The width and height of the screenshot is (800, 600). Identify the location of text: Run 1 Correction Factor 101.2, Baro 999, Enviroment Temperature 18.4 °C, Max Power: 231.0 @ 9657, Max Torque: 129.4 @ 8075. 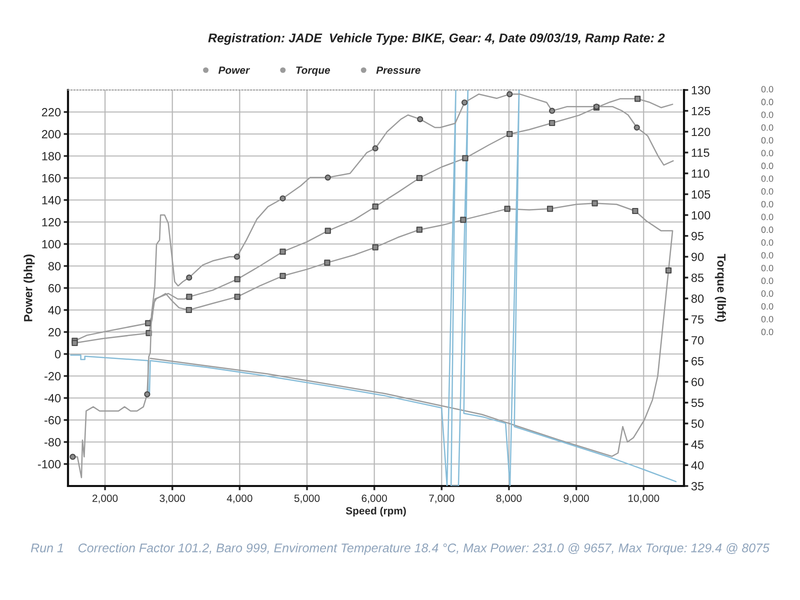
(400, 549).